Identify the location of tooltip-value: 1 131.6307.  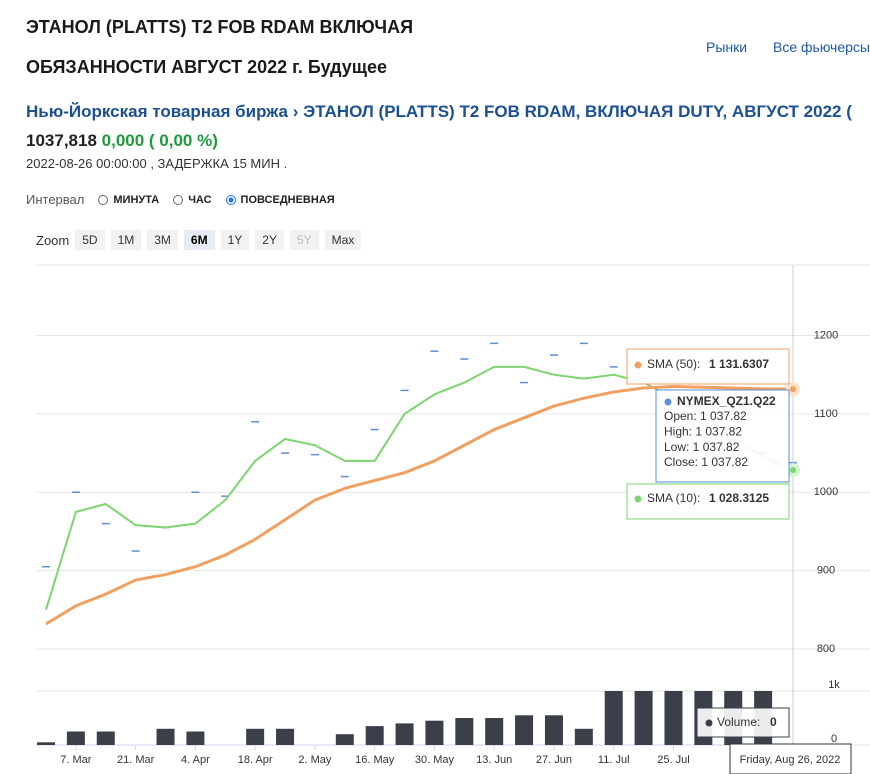
(739, 364).